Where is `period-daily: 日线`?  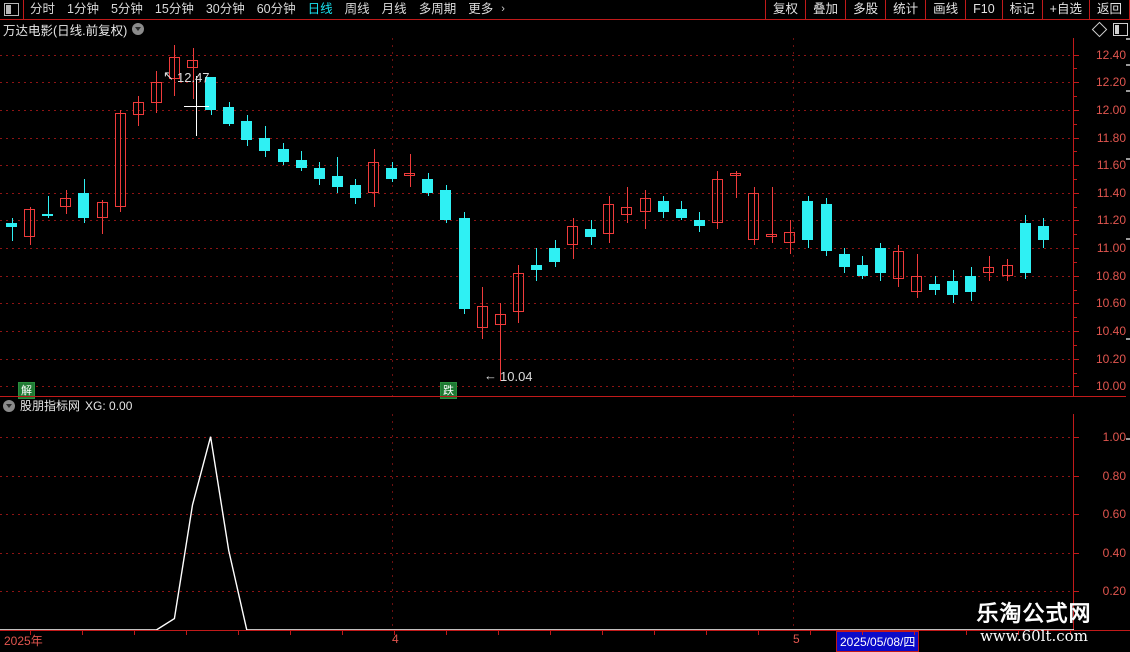 period-daily: 日线 is located at coordinates (320, 9).